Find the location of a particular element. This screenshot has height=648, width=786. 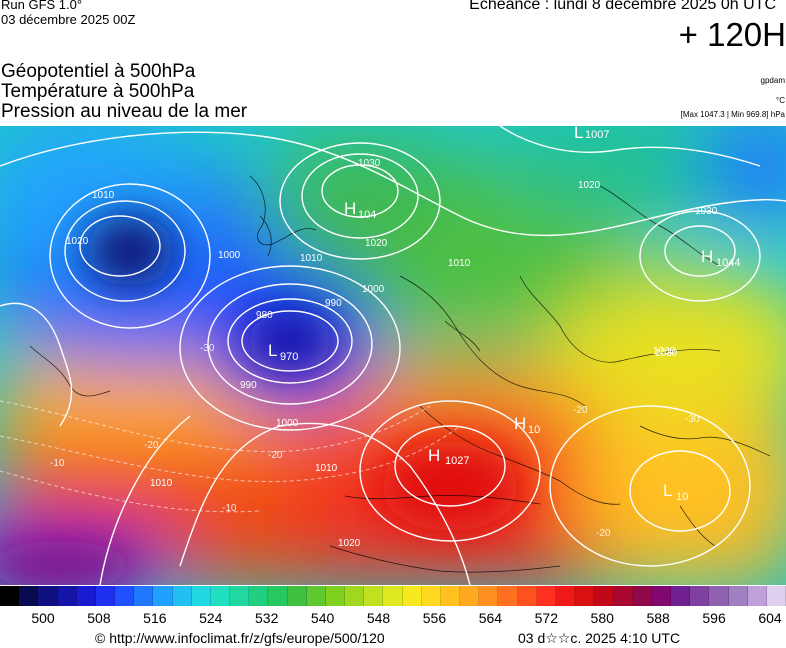

pressure-center-value: 104 is located at coordinates (367, 215).